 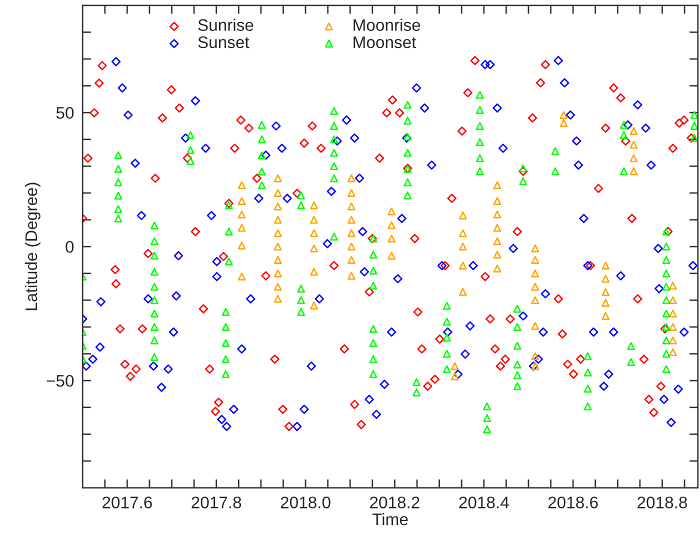 I want to click on x-tick-label: 2018.2, so click(x=395, y=502).